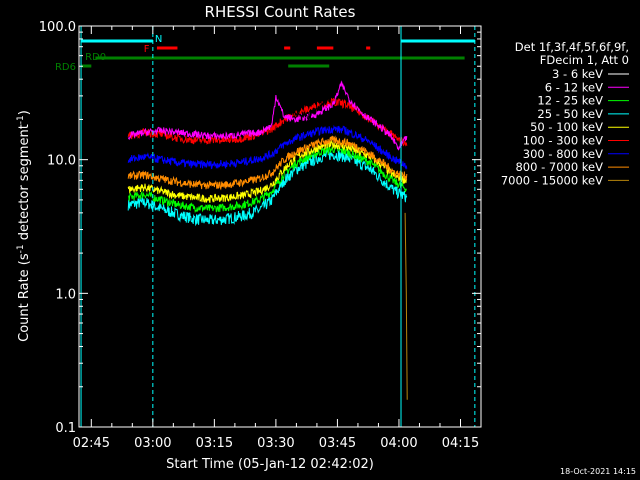 This screenshot has width=640, height=480. What do you see at coordinates (574, 87) in the screenshot?
I see `legend-label: 6 - 12 keV` at bounding box center [574, 87].